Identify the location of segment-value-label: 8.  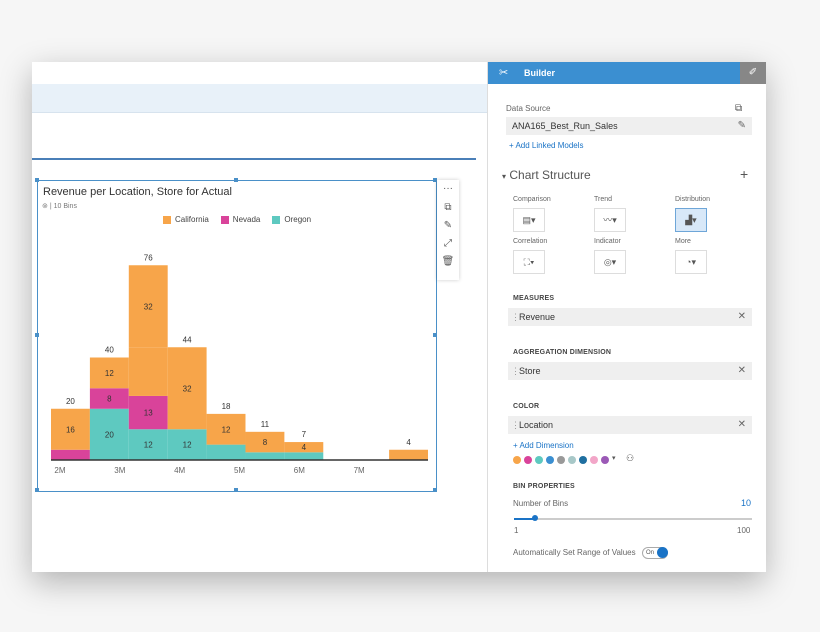
(265, 442).